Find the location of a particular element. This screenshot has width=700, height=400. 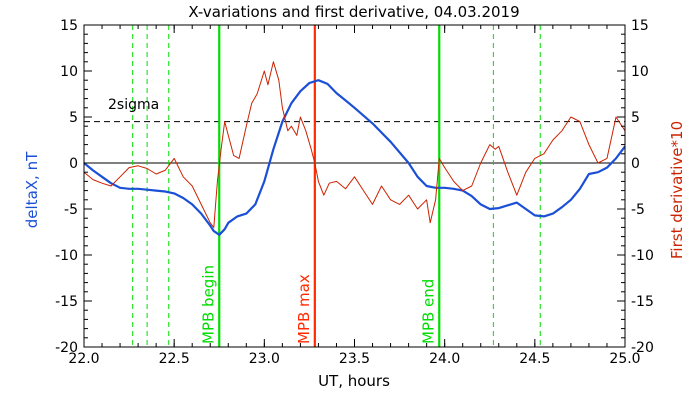

marker-label: MPB begin is located at coordinates (208, 304).